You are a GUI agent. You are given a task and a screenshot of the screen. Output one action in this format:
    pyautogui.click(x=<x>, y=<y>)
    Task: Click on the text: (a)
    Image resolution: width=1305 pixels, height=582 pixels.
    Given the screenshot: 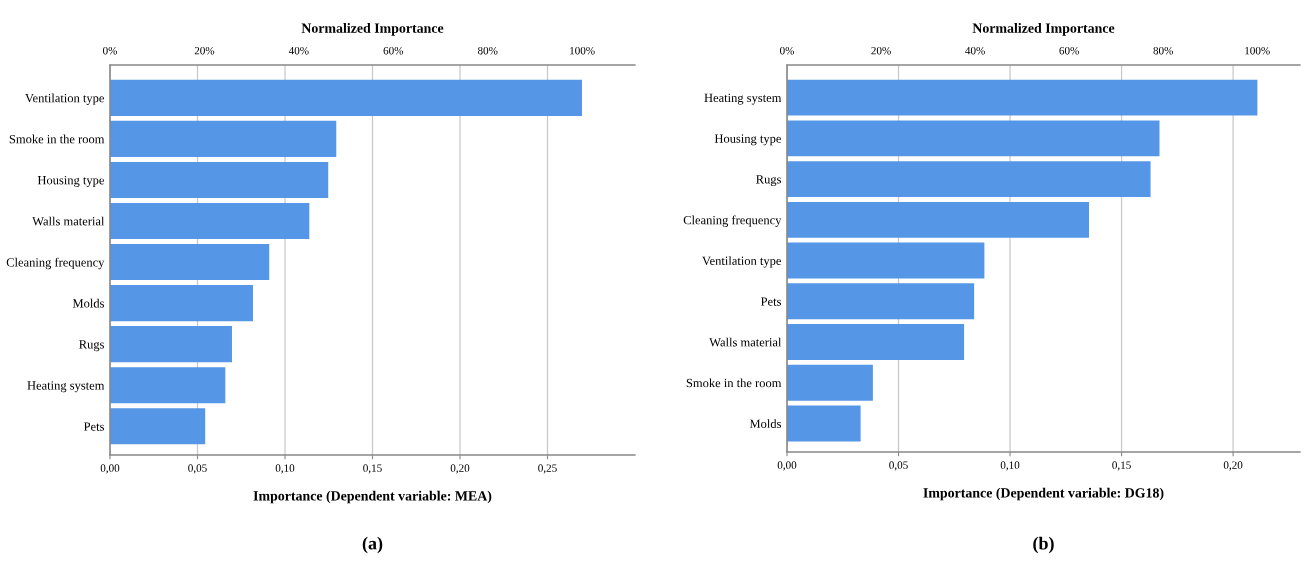 What is the action you would take?
    pyautogui.click(x=372, y=545)
    